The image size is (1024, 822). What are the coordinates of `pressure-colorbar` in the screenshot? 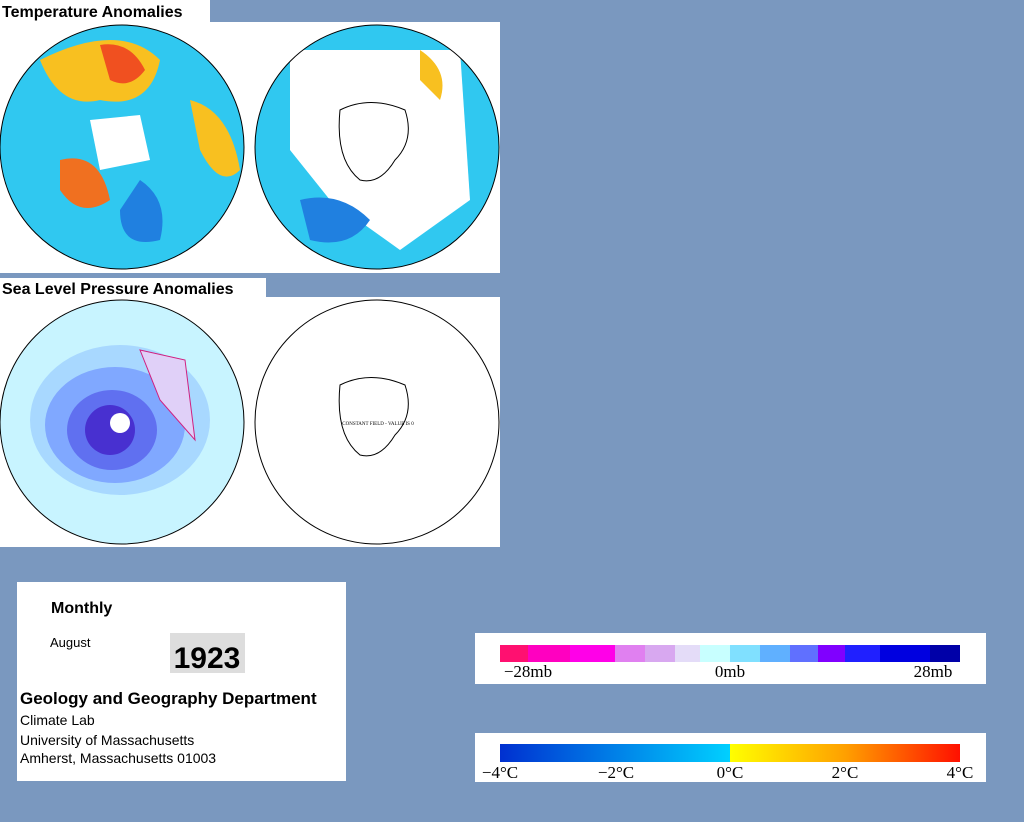 It's located at (730, 653).